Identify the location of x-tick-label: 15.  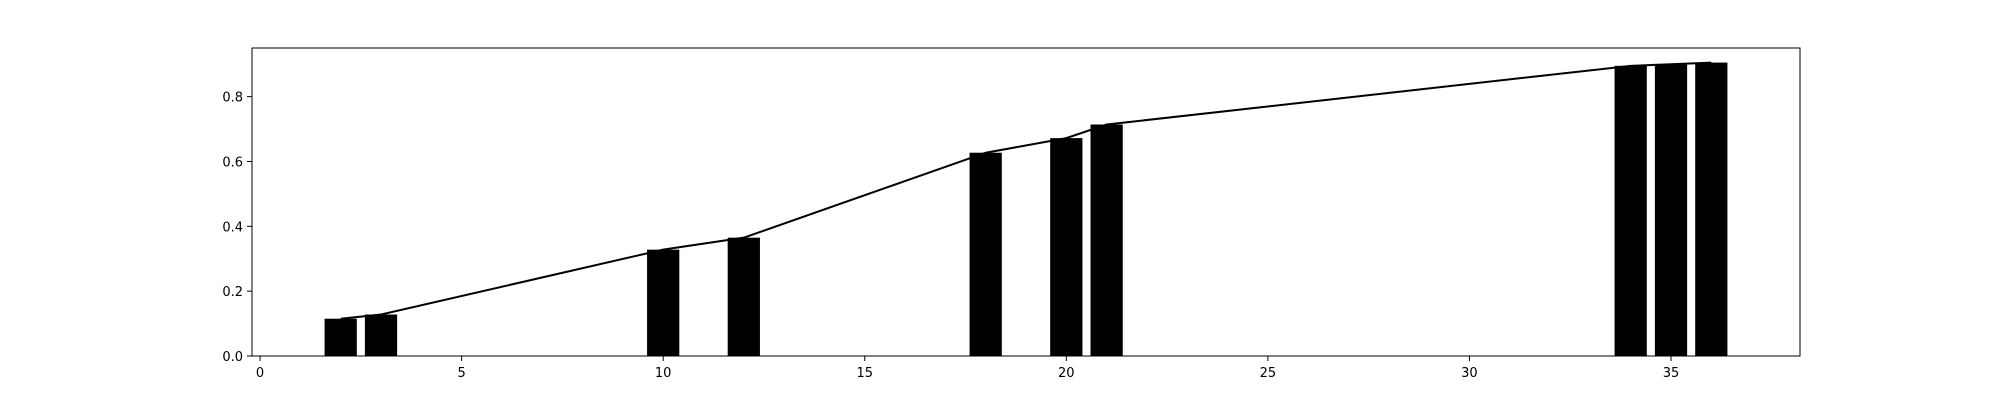
(864, 373).